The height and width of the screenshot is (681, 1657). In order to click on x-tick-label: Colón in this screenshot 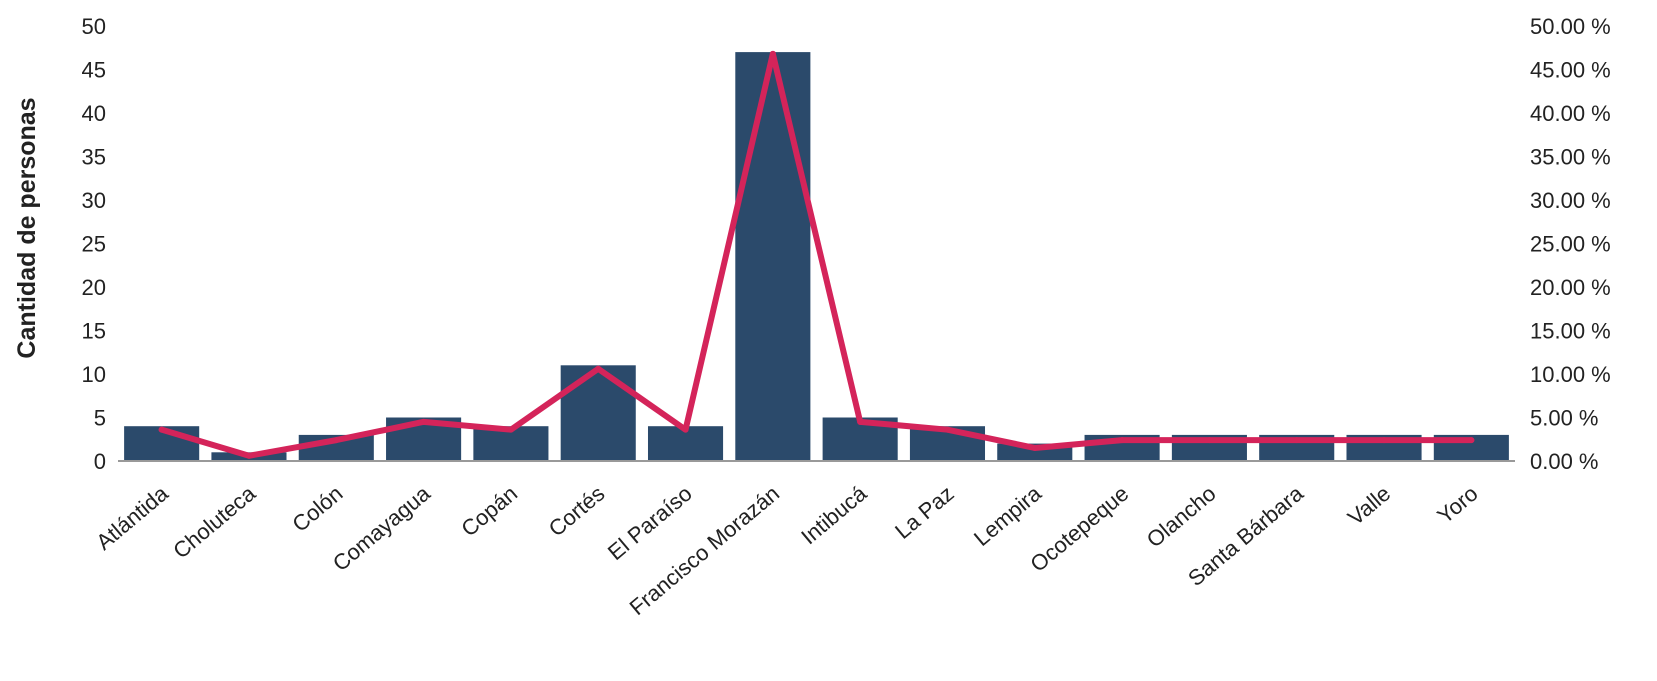, I will do `click(317, 509)`.